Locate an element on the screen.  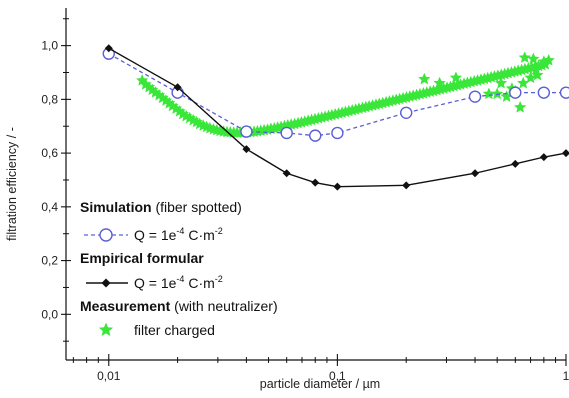
legend-group-title: Empirical formular is located at coordinates (142, 258).